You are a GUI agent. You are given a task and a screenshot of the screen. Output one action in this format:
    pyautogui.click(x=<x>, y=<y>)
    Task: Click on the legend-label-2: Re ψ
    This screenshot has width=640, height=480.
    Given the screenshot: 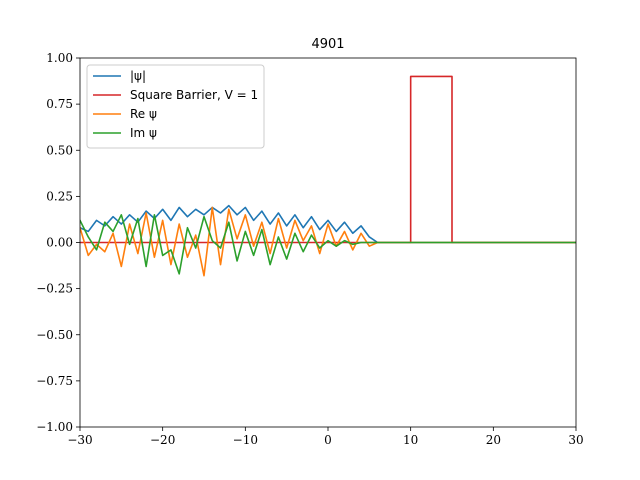 What is the action you would take?
    pyautogui.click(x=143, y=114)
    